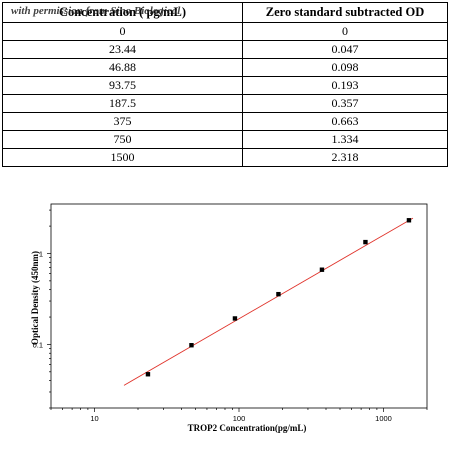 The height and width of the screenshot is (450, 450). What do you see at coordinates (122, 121) in the screenshot?
I see `concentration-cell: 375` at bounding box center [122, 121].